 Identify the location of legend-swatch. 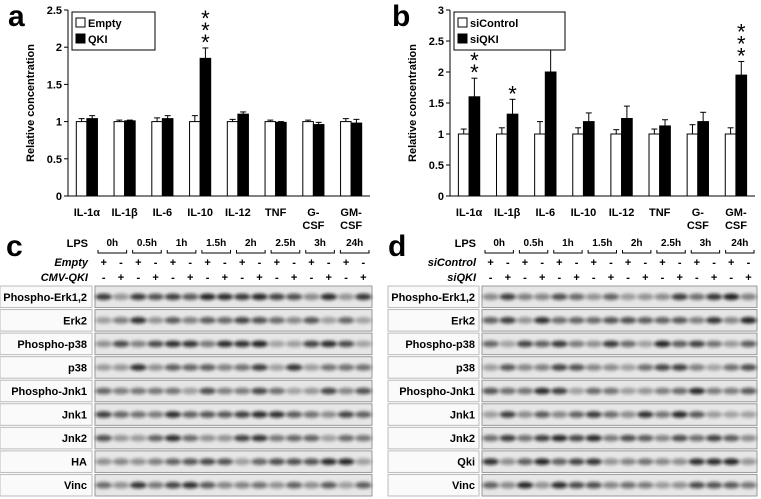
(80, 22).